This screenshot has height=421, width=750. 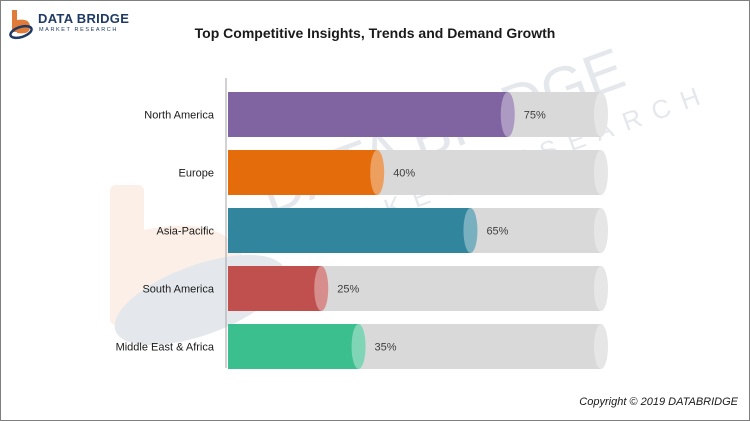 I want to click on bar-track-cap-middle-east-africa, so click(x=601, y=346).